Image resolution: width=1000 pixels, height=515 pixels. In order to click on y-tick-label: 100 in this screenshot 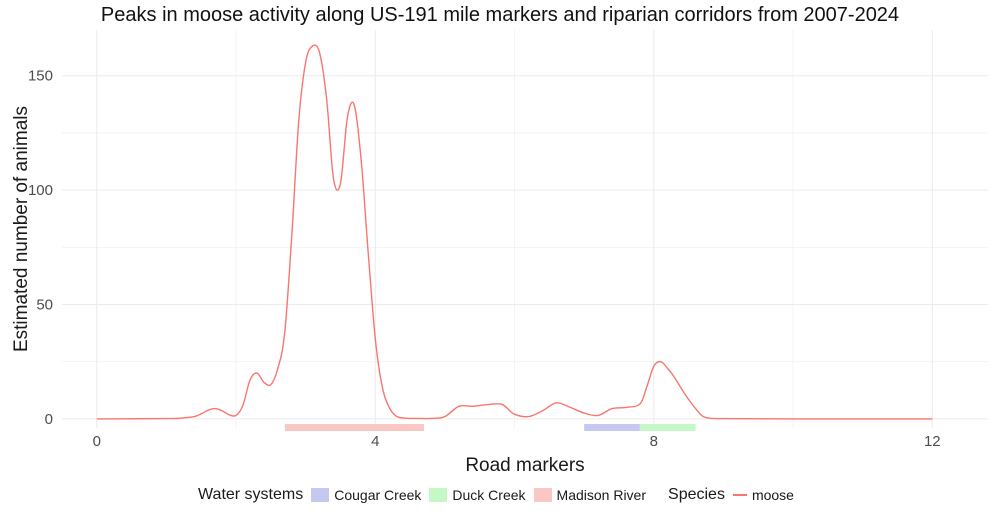, I will do `click(40, 190)`.